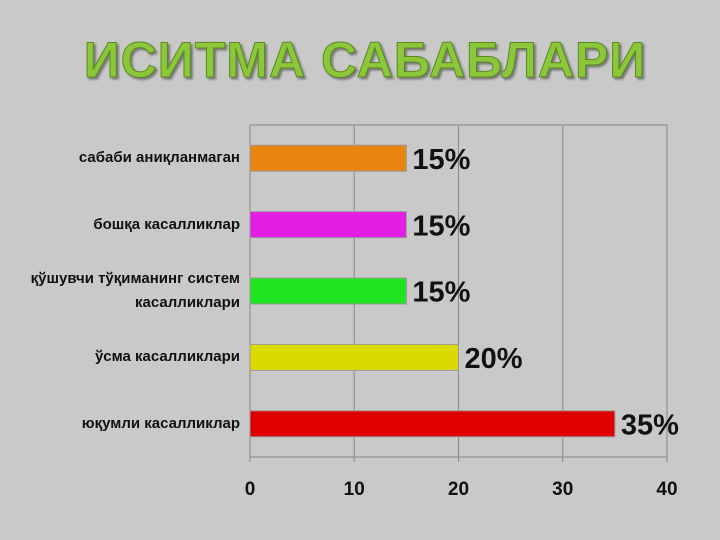 This screenshot has width=720, height=540. I want to click on y-tick-label: бошқа касалликлар, so click(166, 224).